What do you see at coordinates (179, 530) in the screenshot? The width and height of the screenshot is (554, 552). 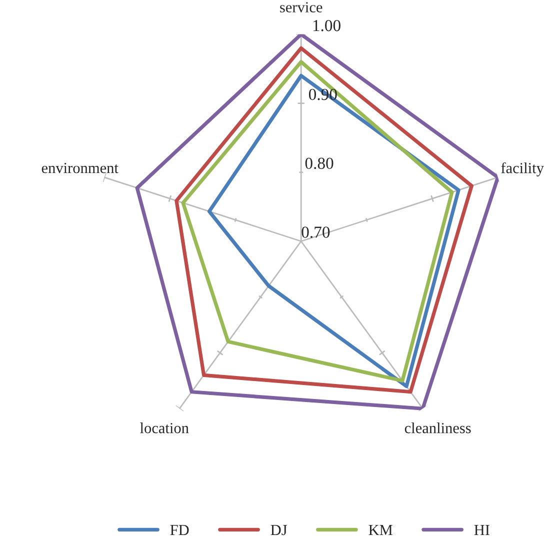 I see `legend-label: FD` at bounding box center [179, 530].